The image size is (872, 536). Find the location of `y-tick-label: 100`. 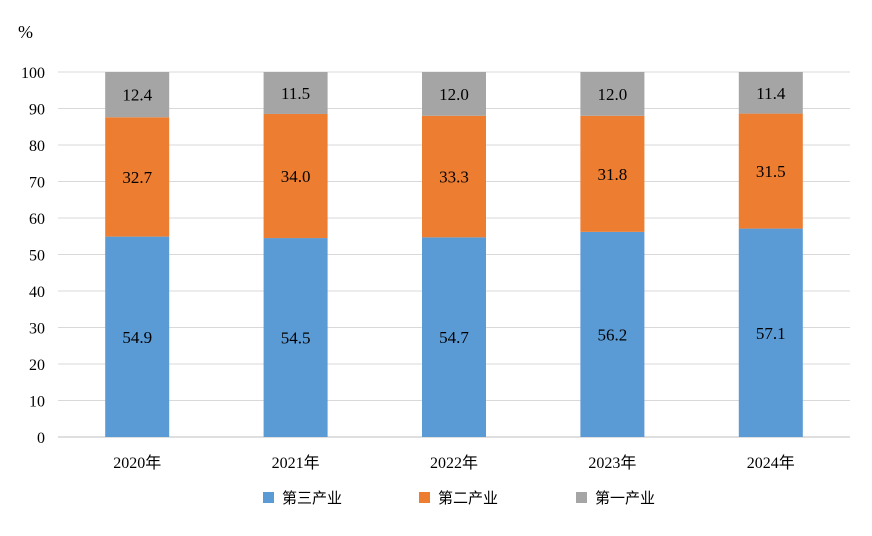

y-tick-label: 100 is located at coordinates (33, 73).